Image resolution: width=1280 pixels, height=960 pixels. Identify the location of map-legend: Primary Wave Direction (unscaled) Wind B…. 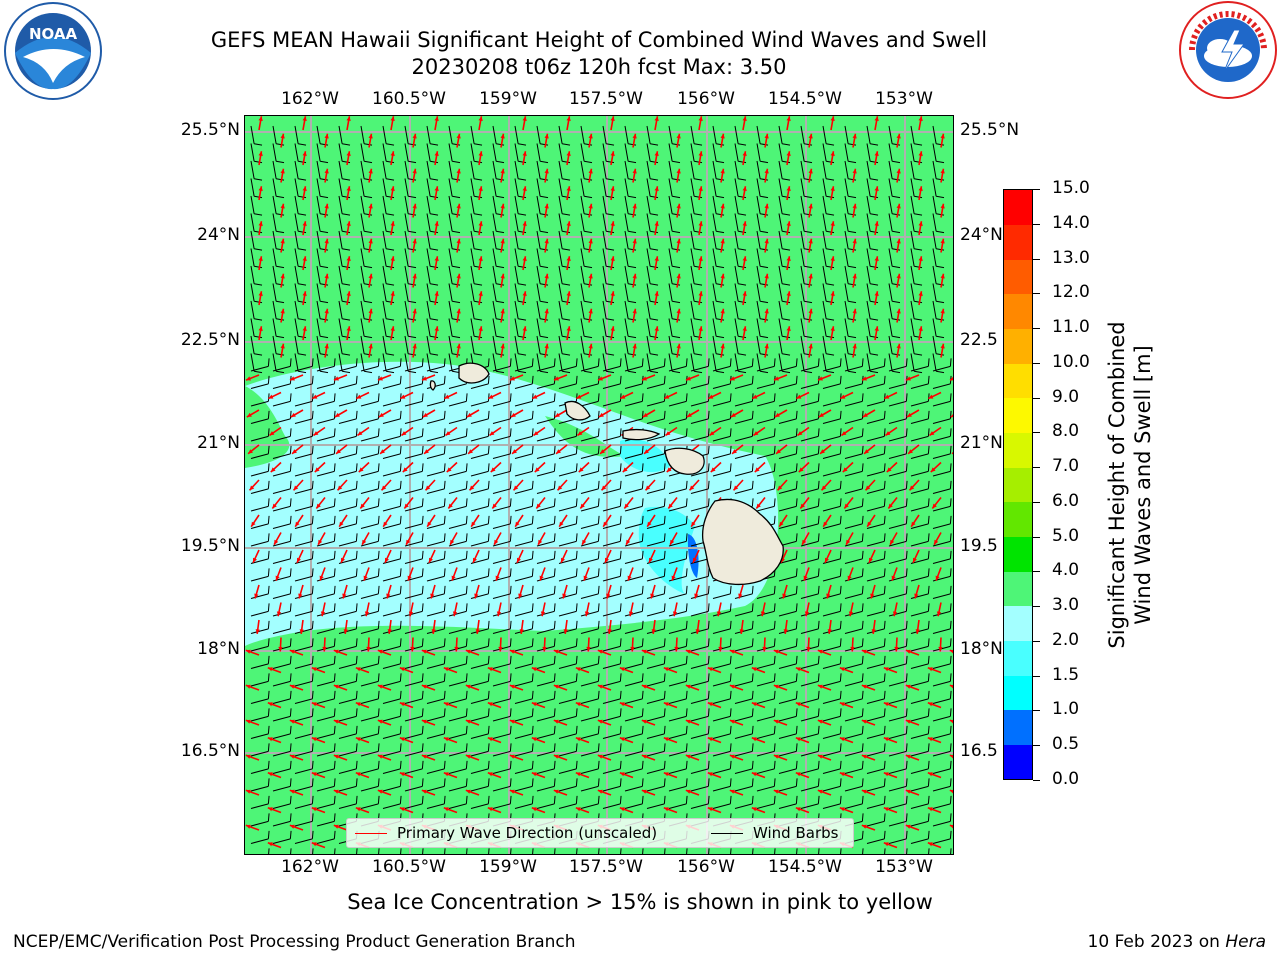
(600, 833).